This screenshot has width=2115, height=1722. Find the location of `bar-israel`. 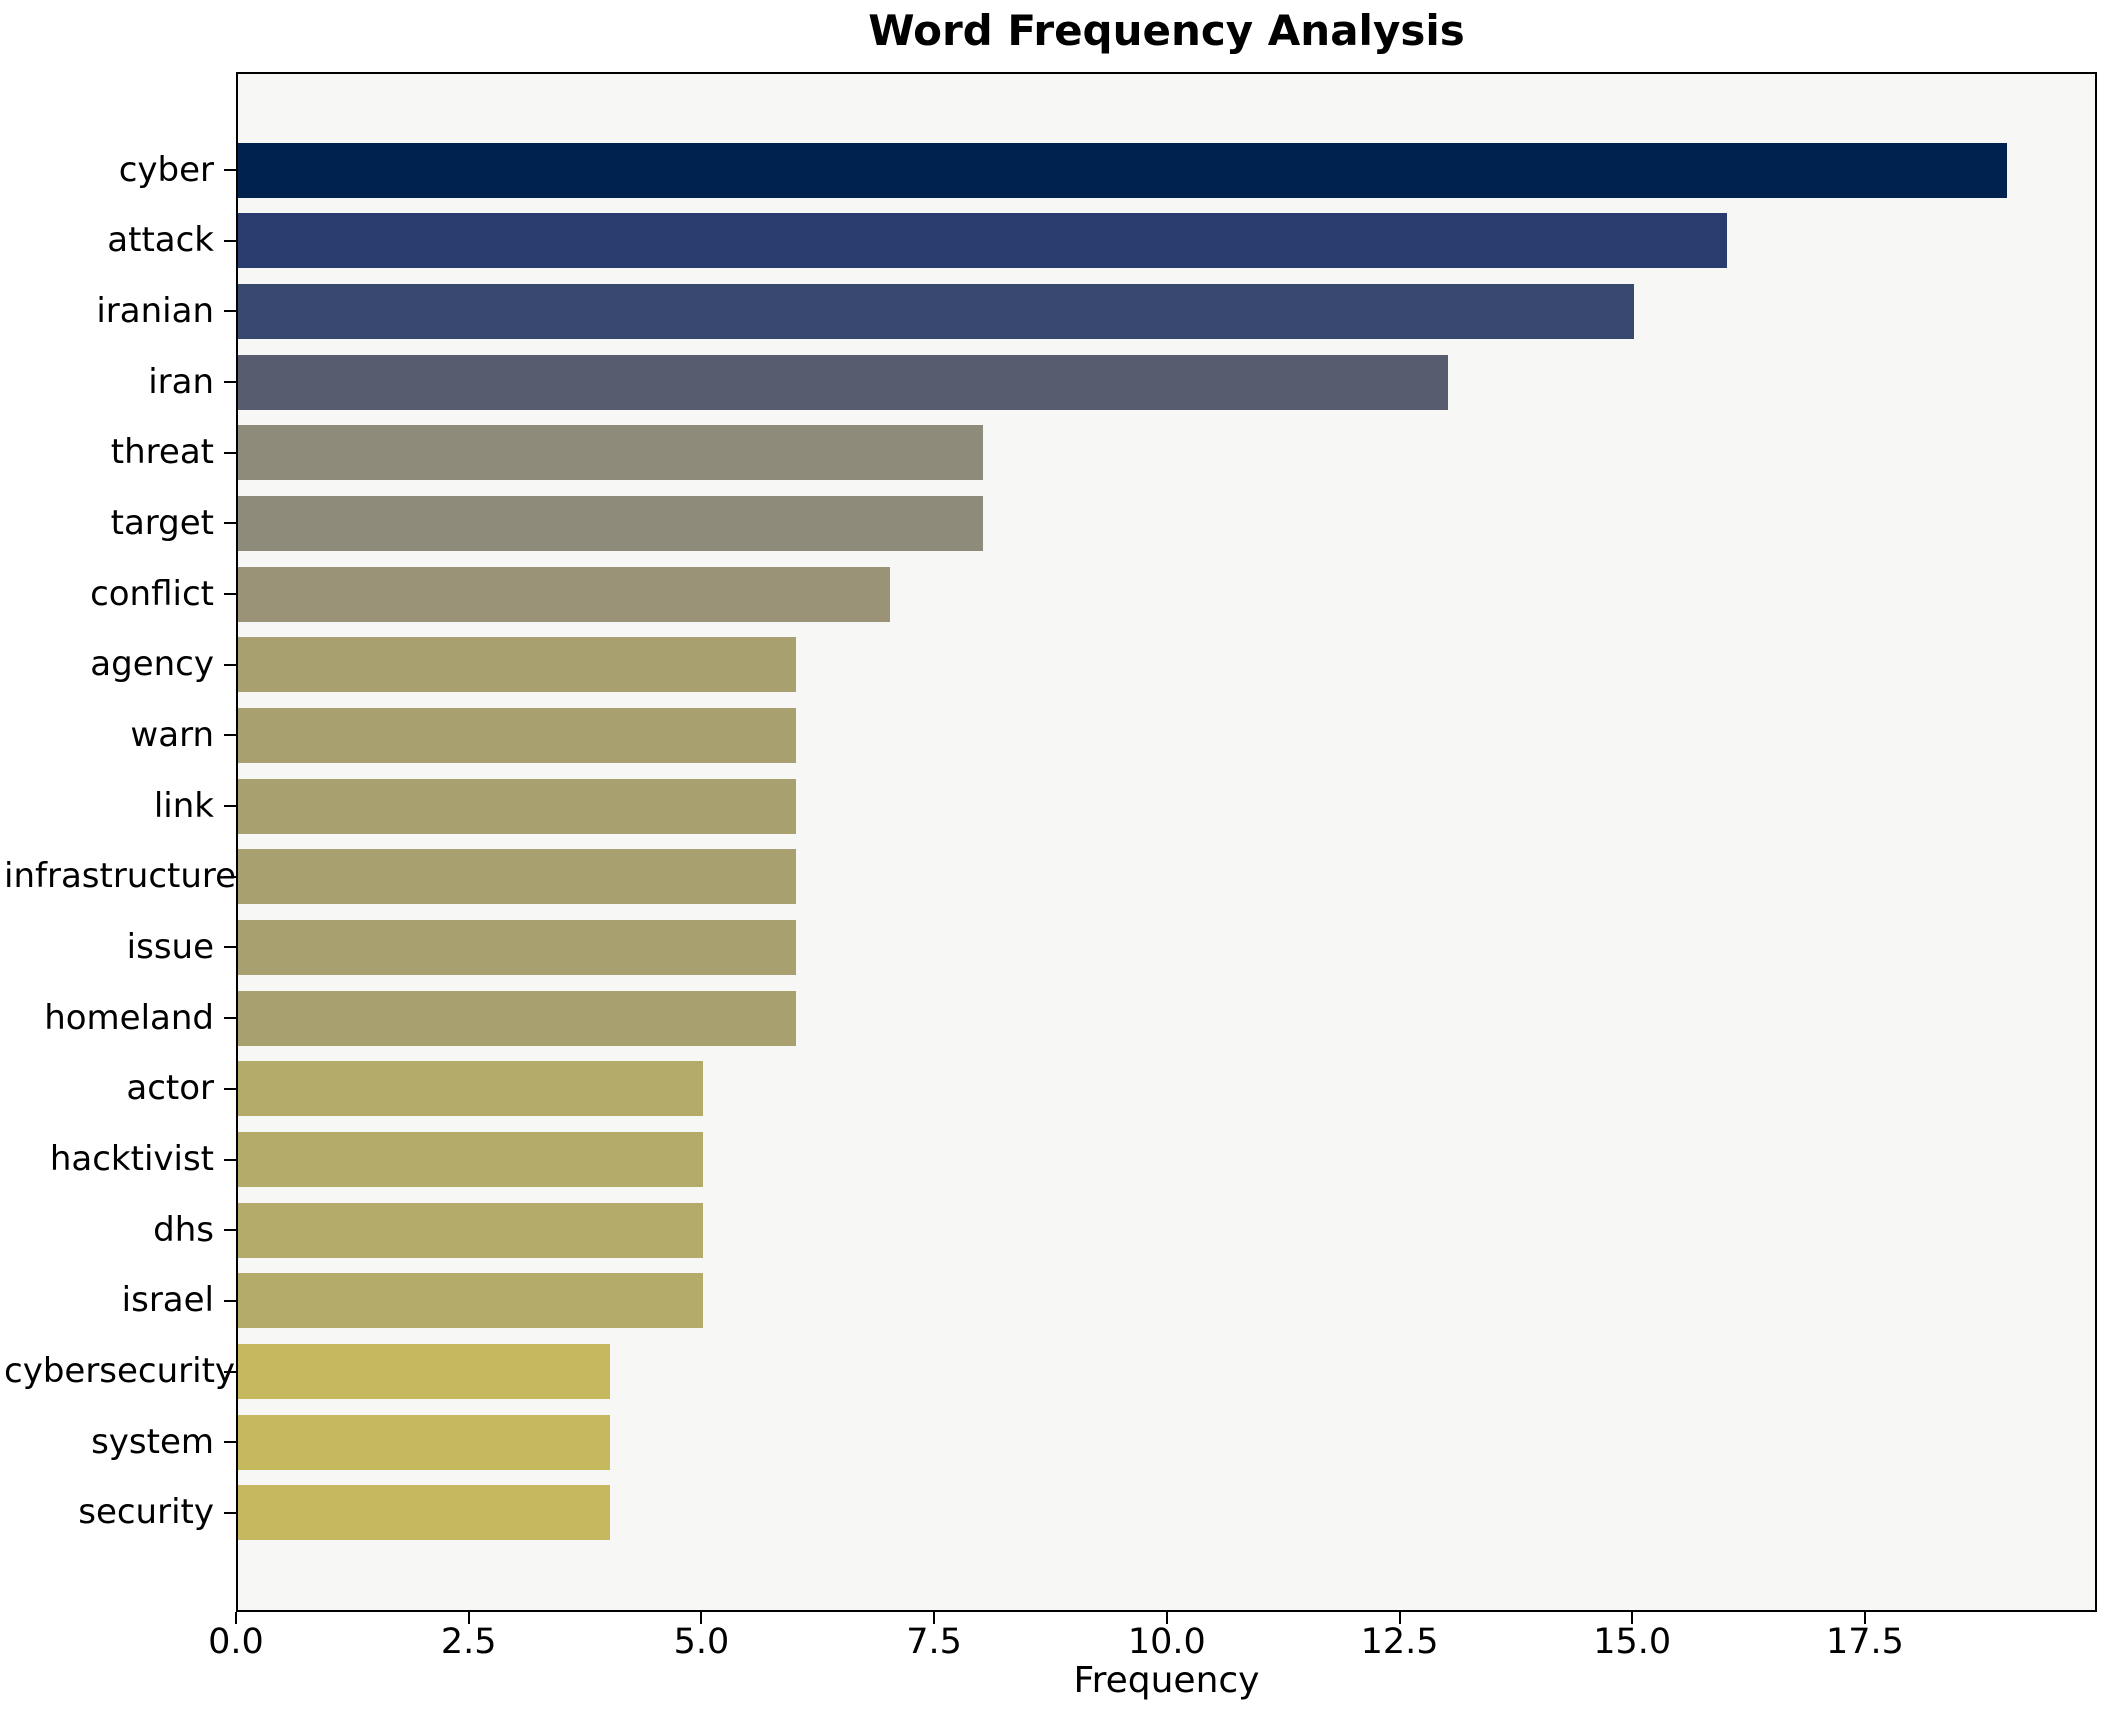

bar-israel is located at coordinates (470, 1301).